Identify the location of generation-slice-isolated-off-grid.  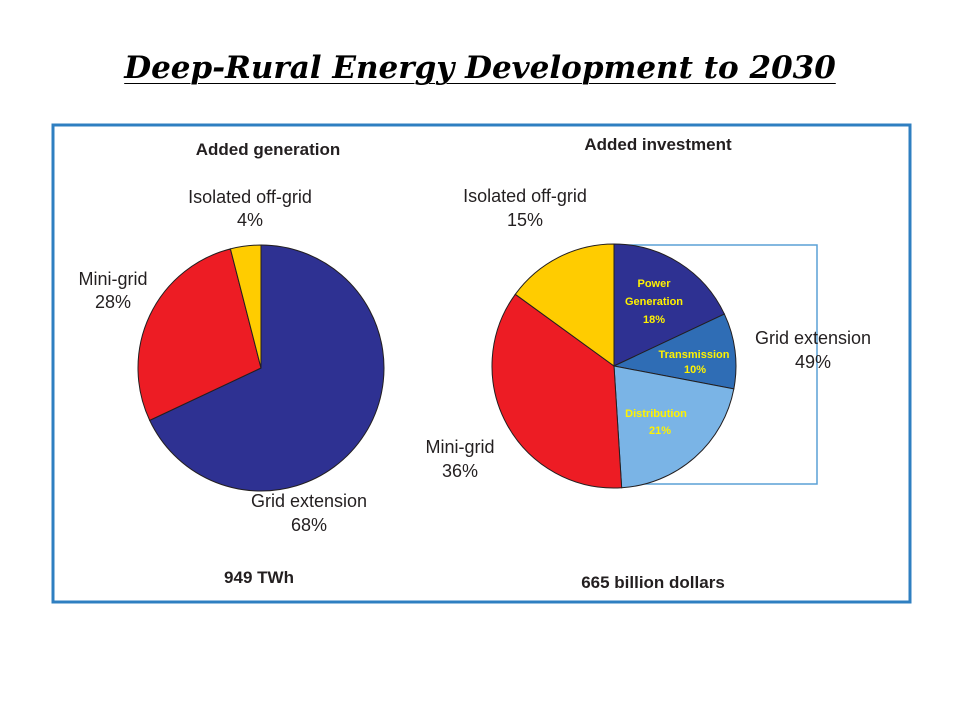
(245, 306).